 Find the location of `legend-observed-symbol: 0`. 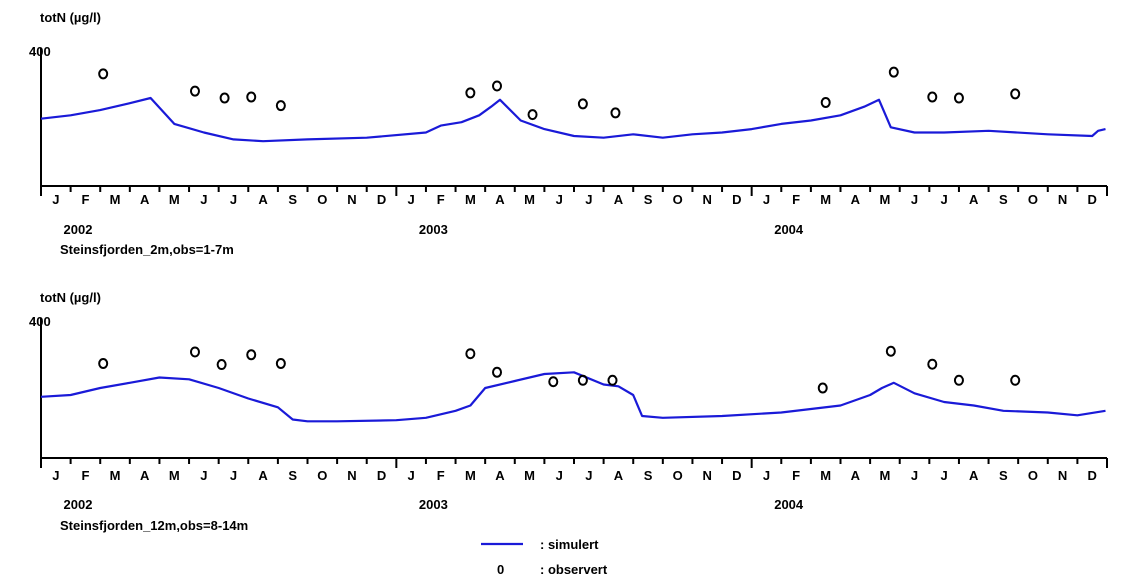

legend-observed-symbol: 0 is located at coordinates (500, 569).